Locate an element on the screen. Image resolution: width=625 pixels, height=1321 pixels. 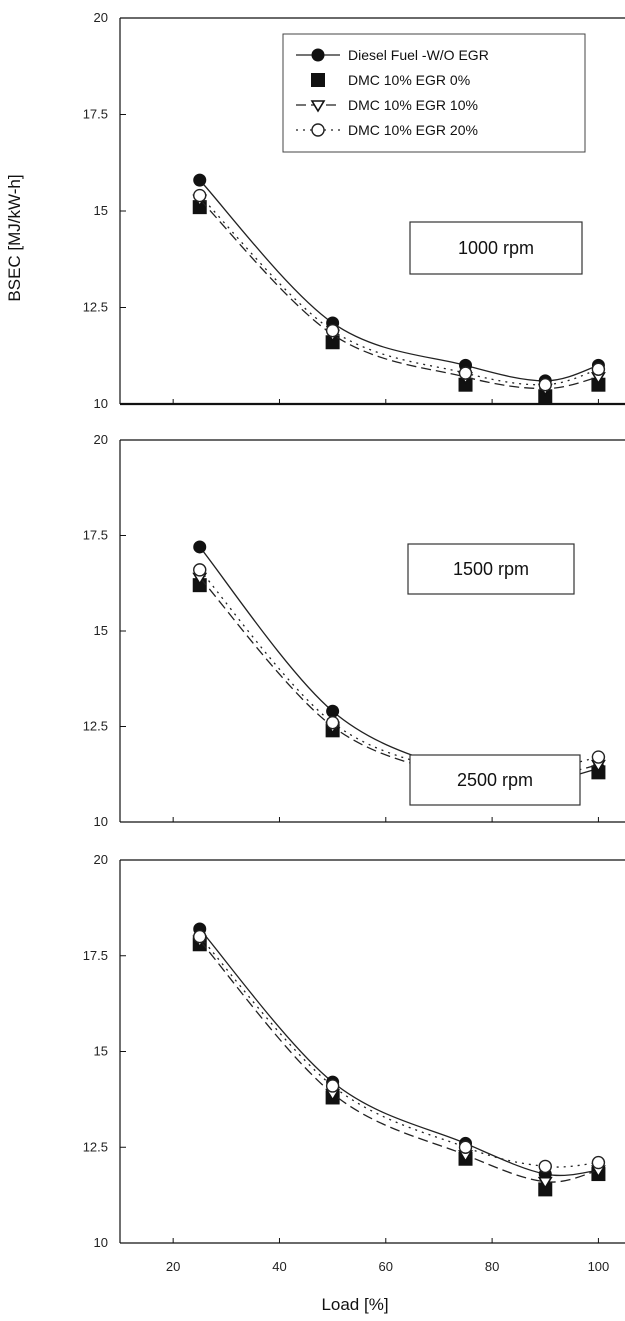
legend-box is located at coordinates (434, 93).